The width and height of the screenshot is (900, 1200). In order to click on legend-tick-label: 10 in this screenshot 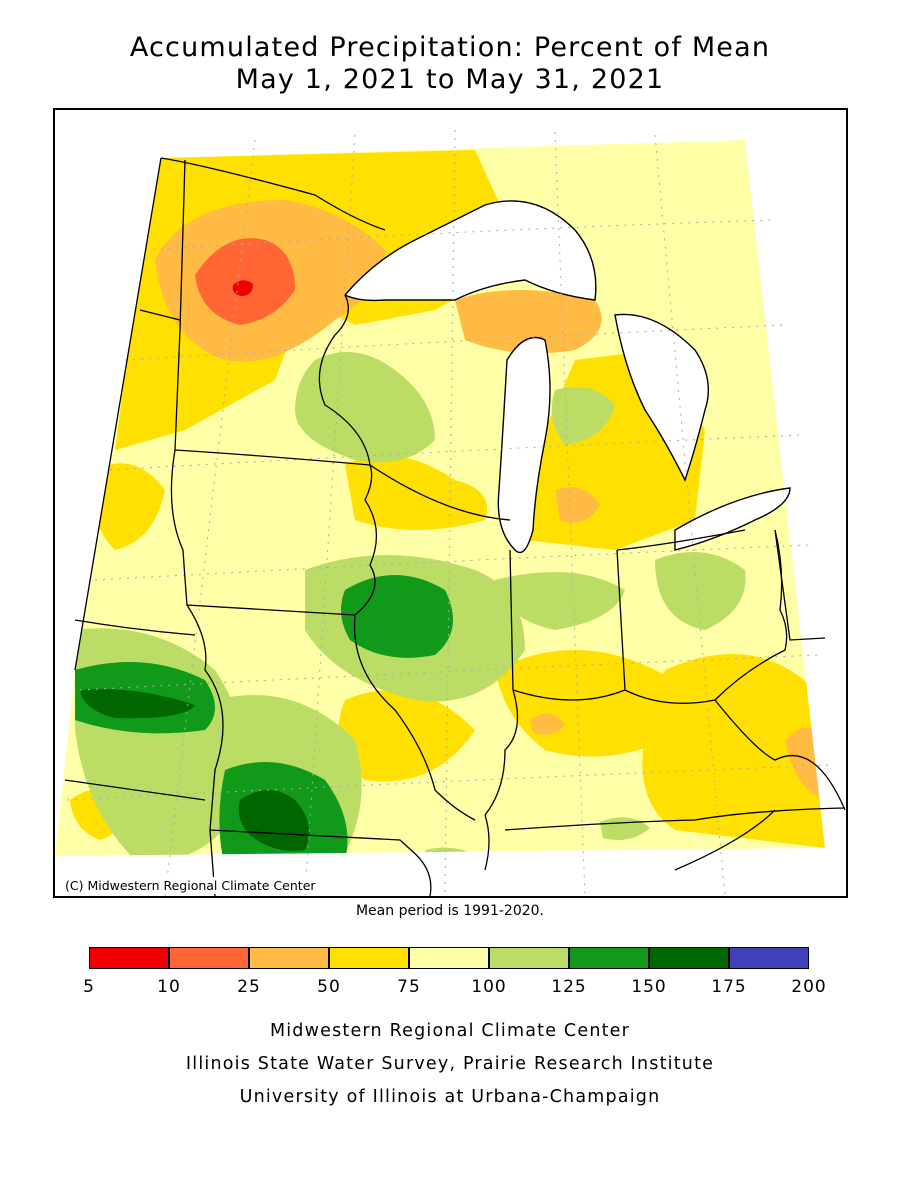, I will do `click(169, 987)`.